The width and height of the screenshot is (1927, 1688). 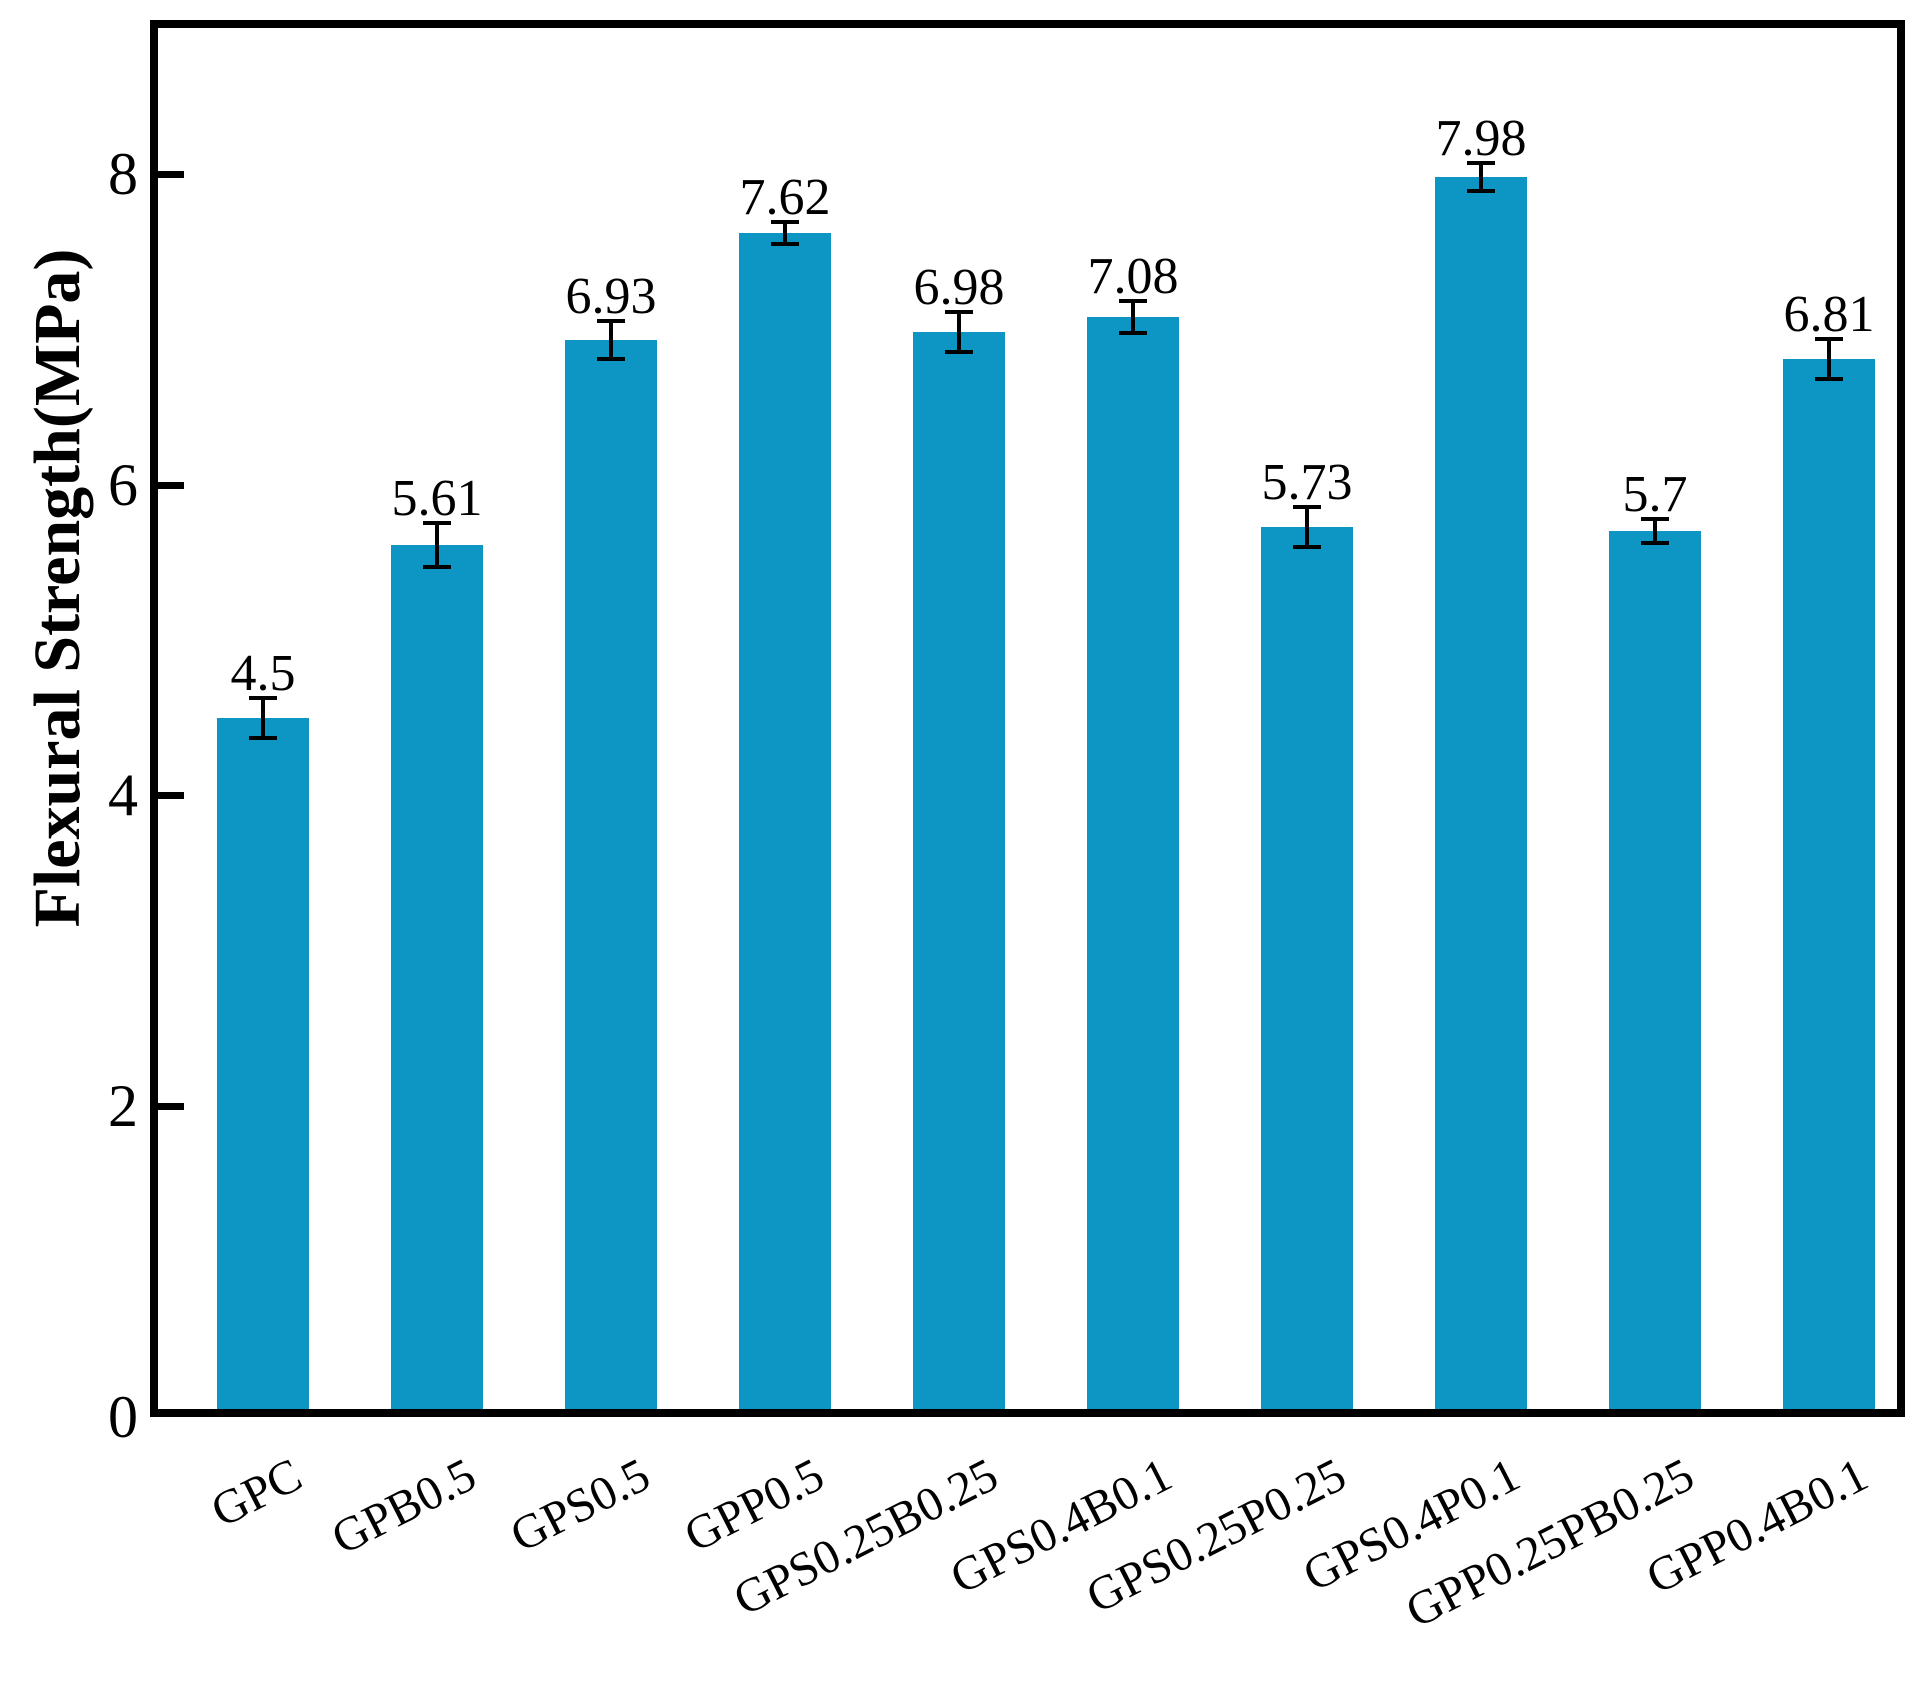 What do you see at coordinates (1757, 1526) in the screenshot?
I see `x-tick-label-GPP0.4B0.1: GPP0.4B0.1` at bounding box center [1757, 1526].